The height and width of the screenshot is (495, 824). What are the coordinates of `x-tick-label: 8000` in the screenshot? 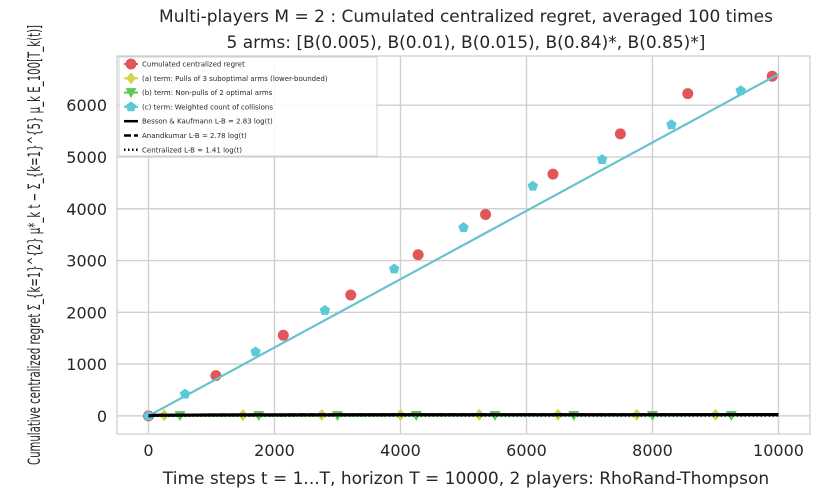 It's located at (652, 450).